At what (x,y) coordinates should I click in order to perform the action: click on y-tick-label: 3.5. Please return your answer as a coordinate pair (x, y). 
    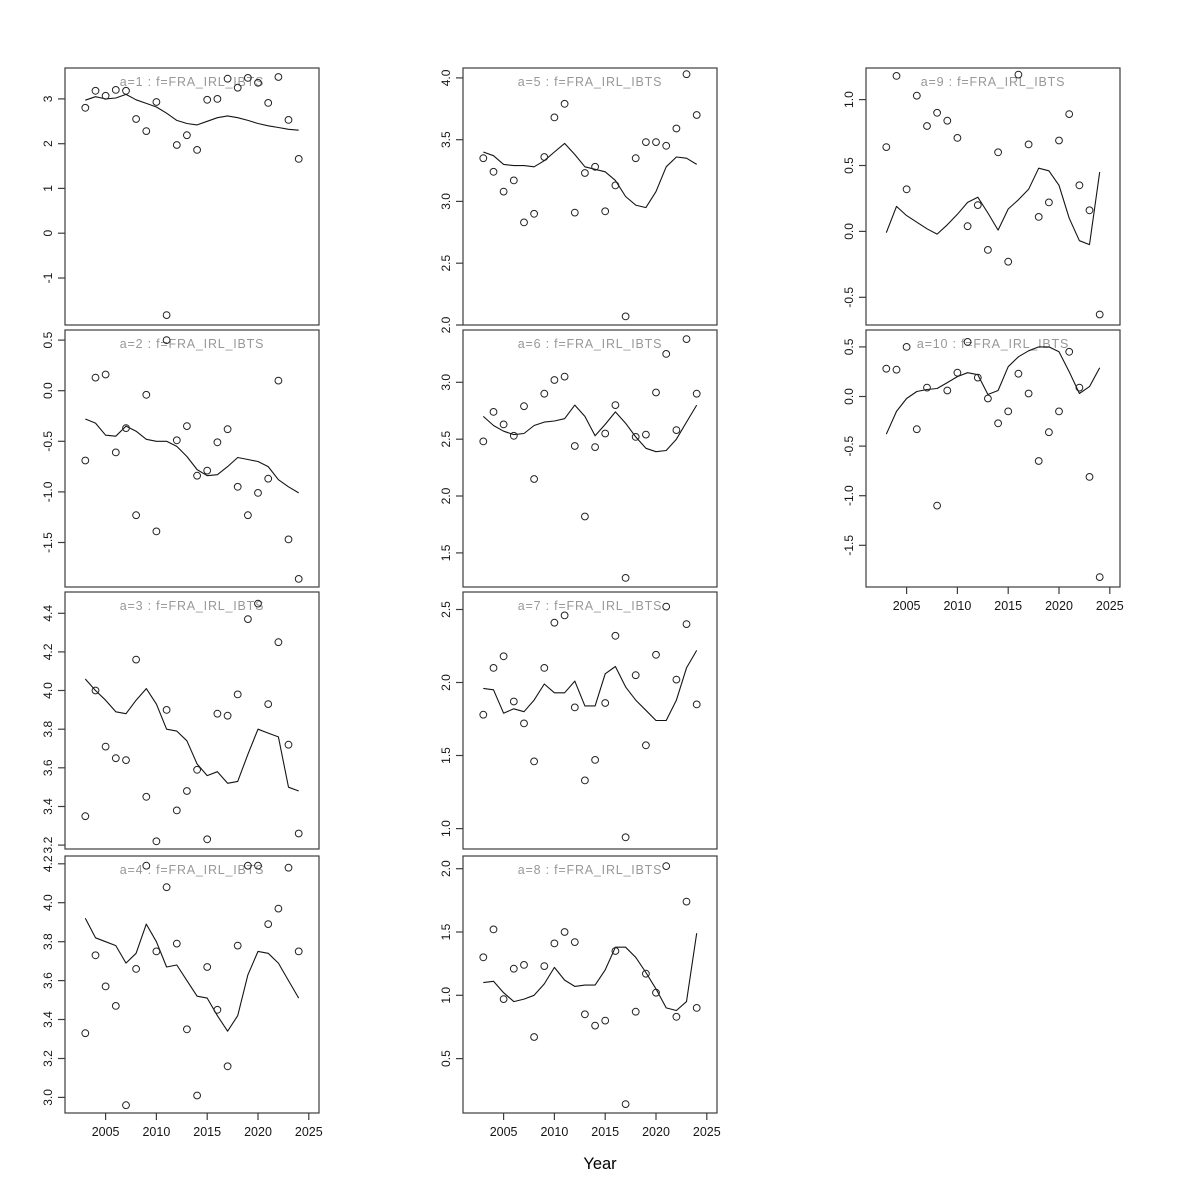
    Looking at the image, I should click on (446, 139).